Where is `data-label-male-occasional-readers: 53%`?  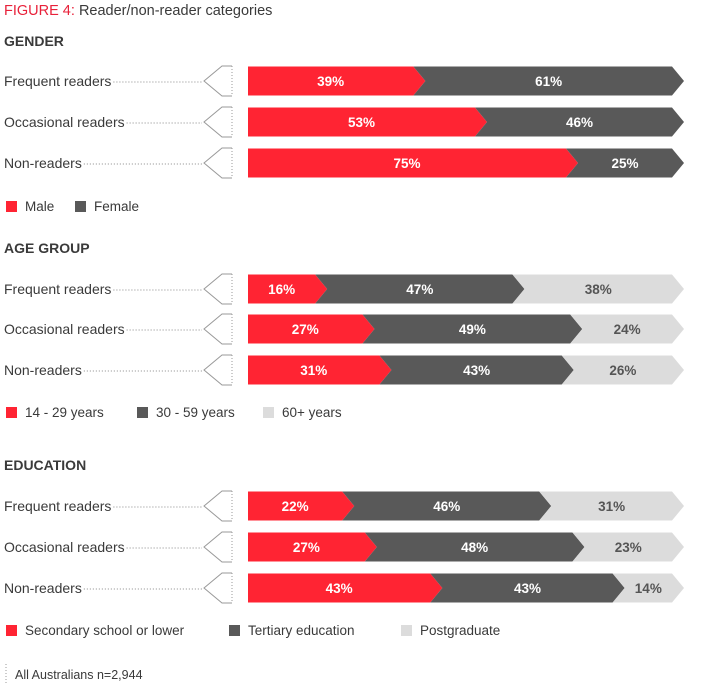
data-label-male-occasional-readers: 53% is located at coordinates (361, 122).